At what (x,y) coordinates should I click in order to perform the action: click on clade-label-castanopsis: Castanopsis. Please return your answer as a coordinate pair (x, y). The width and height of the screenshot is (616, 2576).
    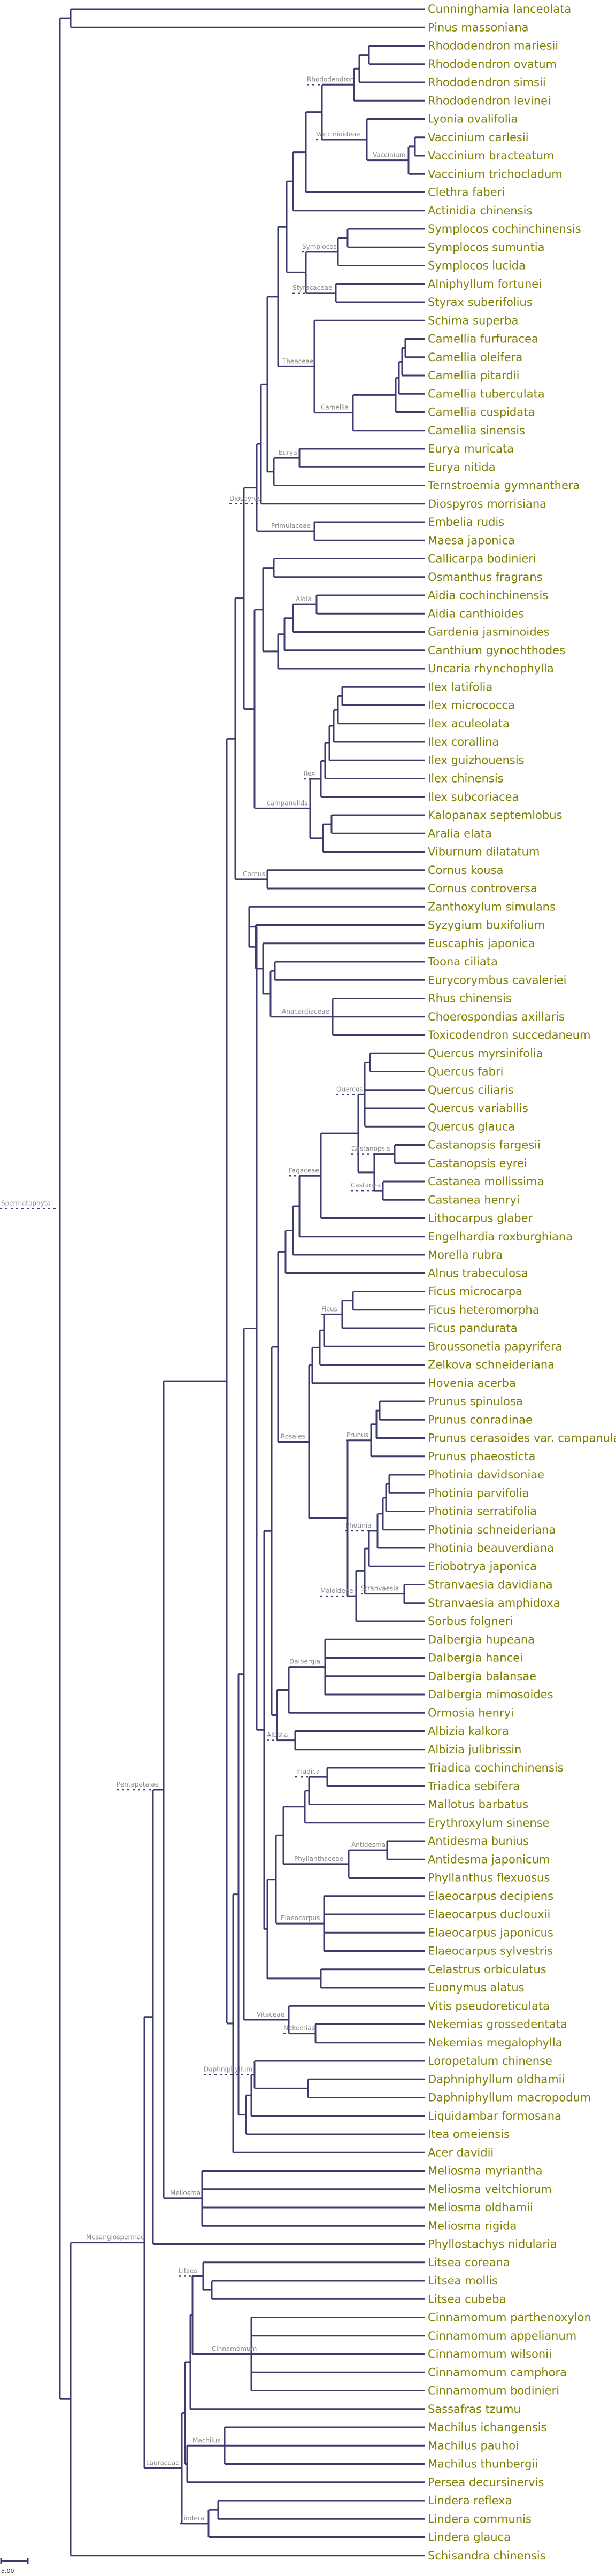
    Looking at the image, I should click on (370, 1149).